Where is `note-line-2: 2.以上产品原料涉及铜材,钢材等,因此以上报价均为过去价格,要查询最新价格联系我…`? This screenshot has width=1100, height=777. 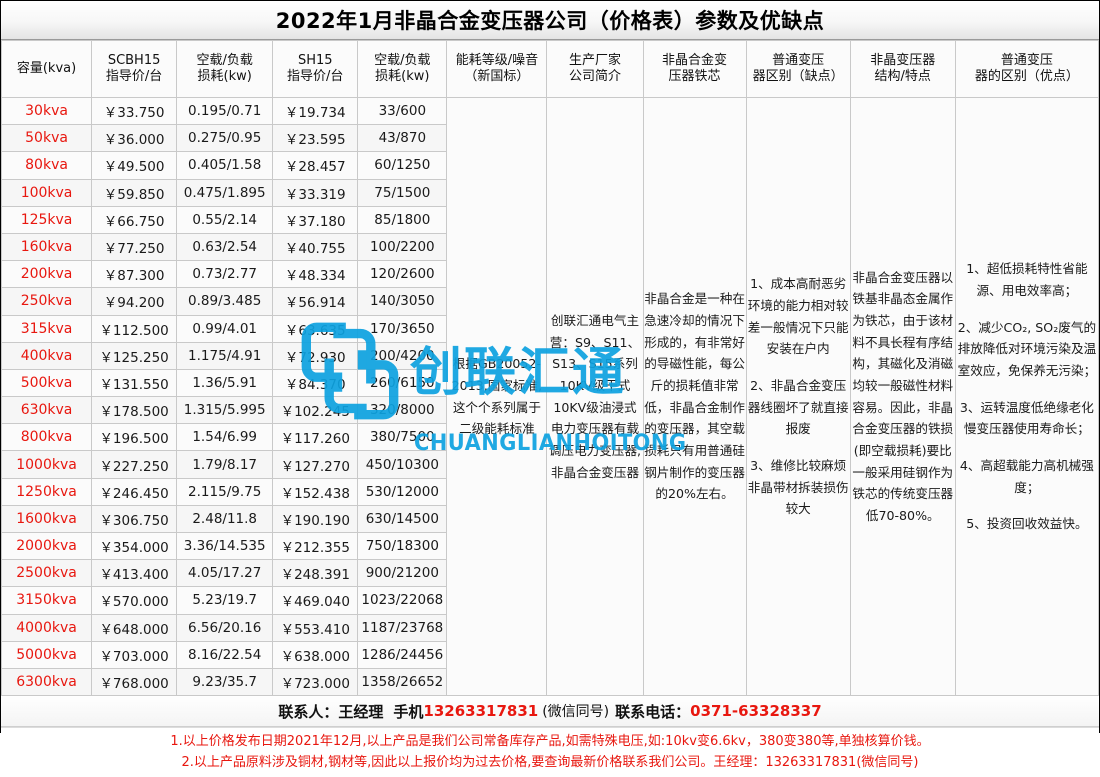 note-line-2: 2.以上产品原料涉及铜材,钢材等,因此以上报价均为过去价格,要查询最新价格联系我… is located at coordinates (550, 763).